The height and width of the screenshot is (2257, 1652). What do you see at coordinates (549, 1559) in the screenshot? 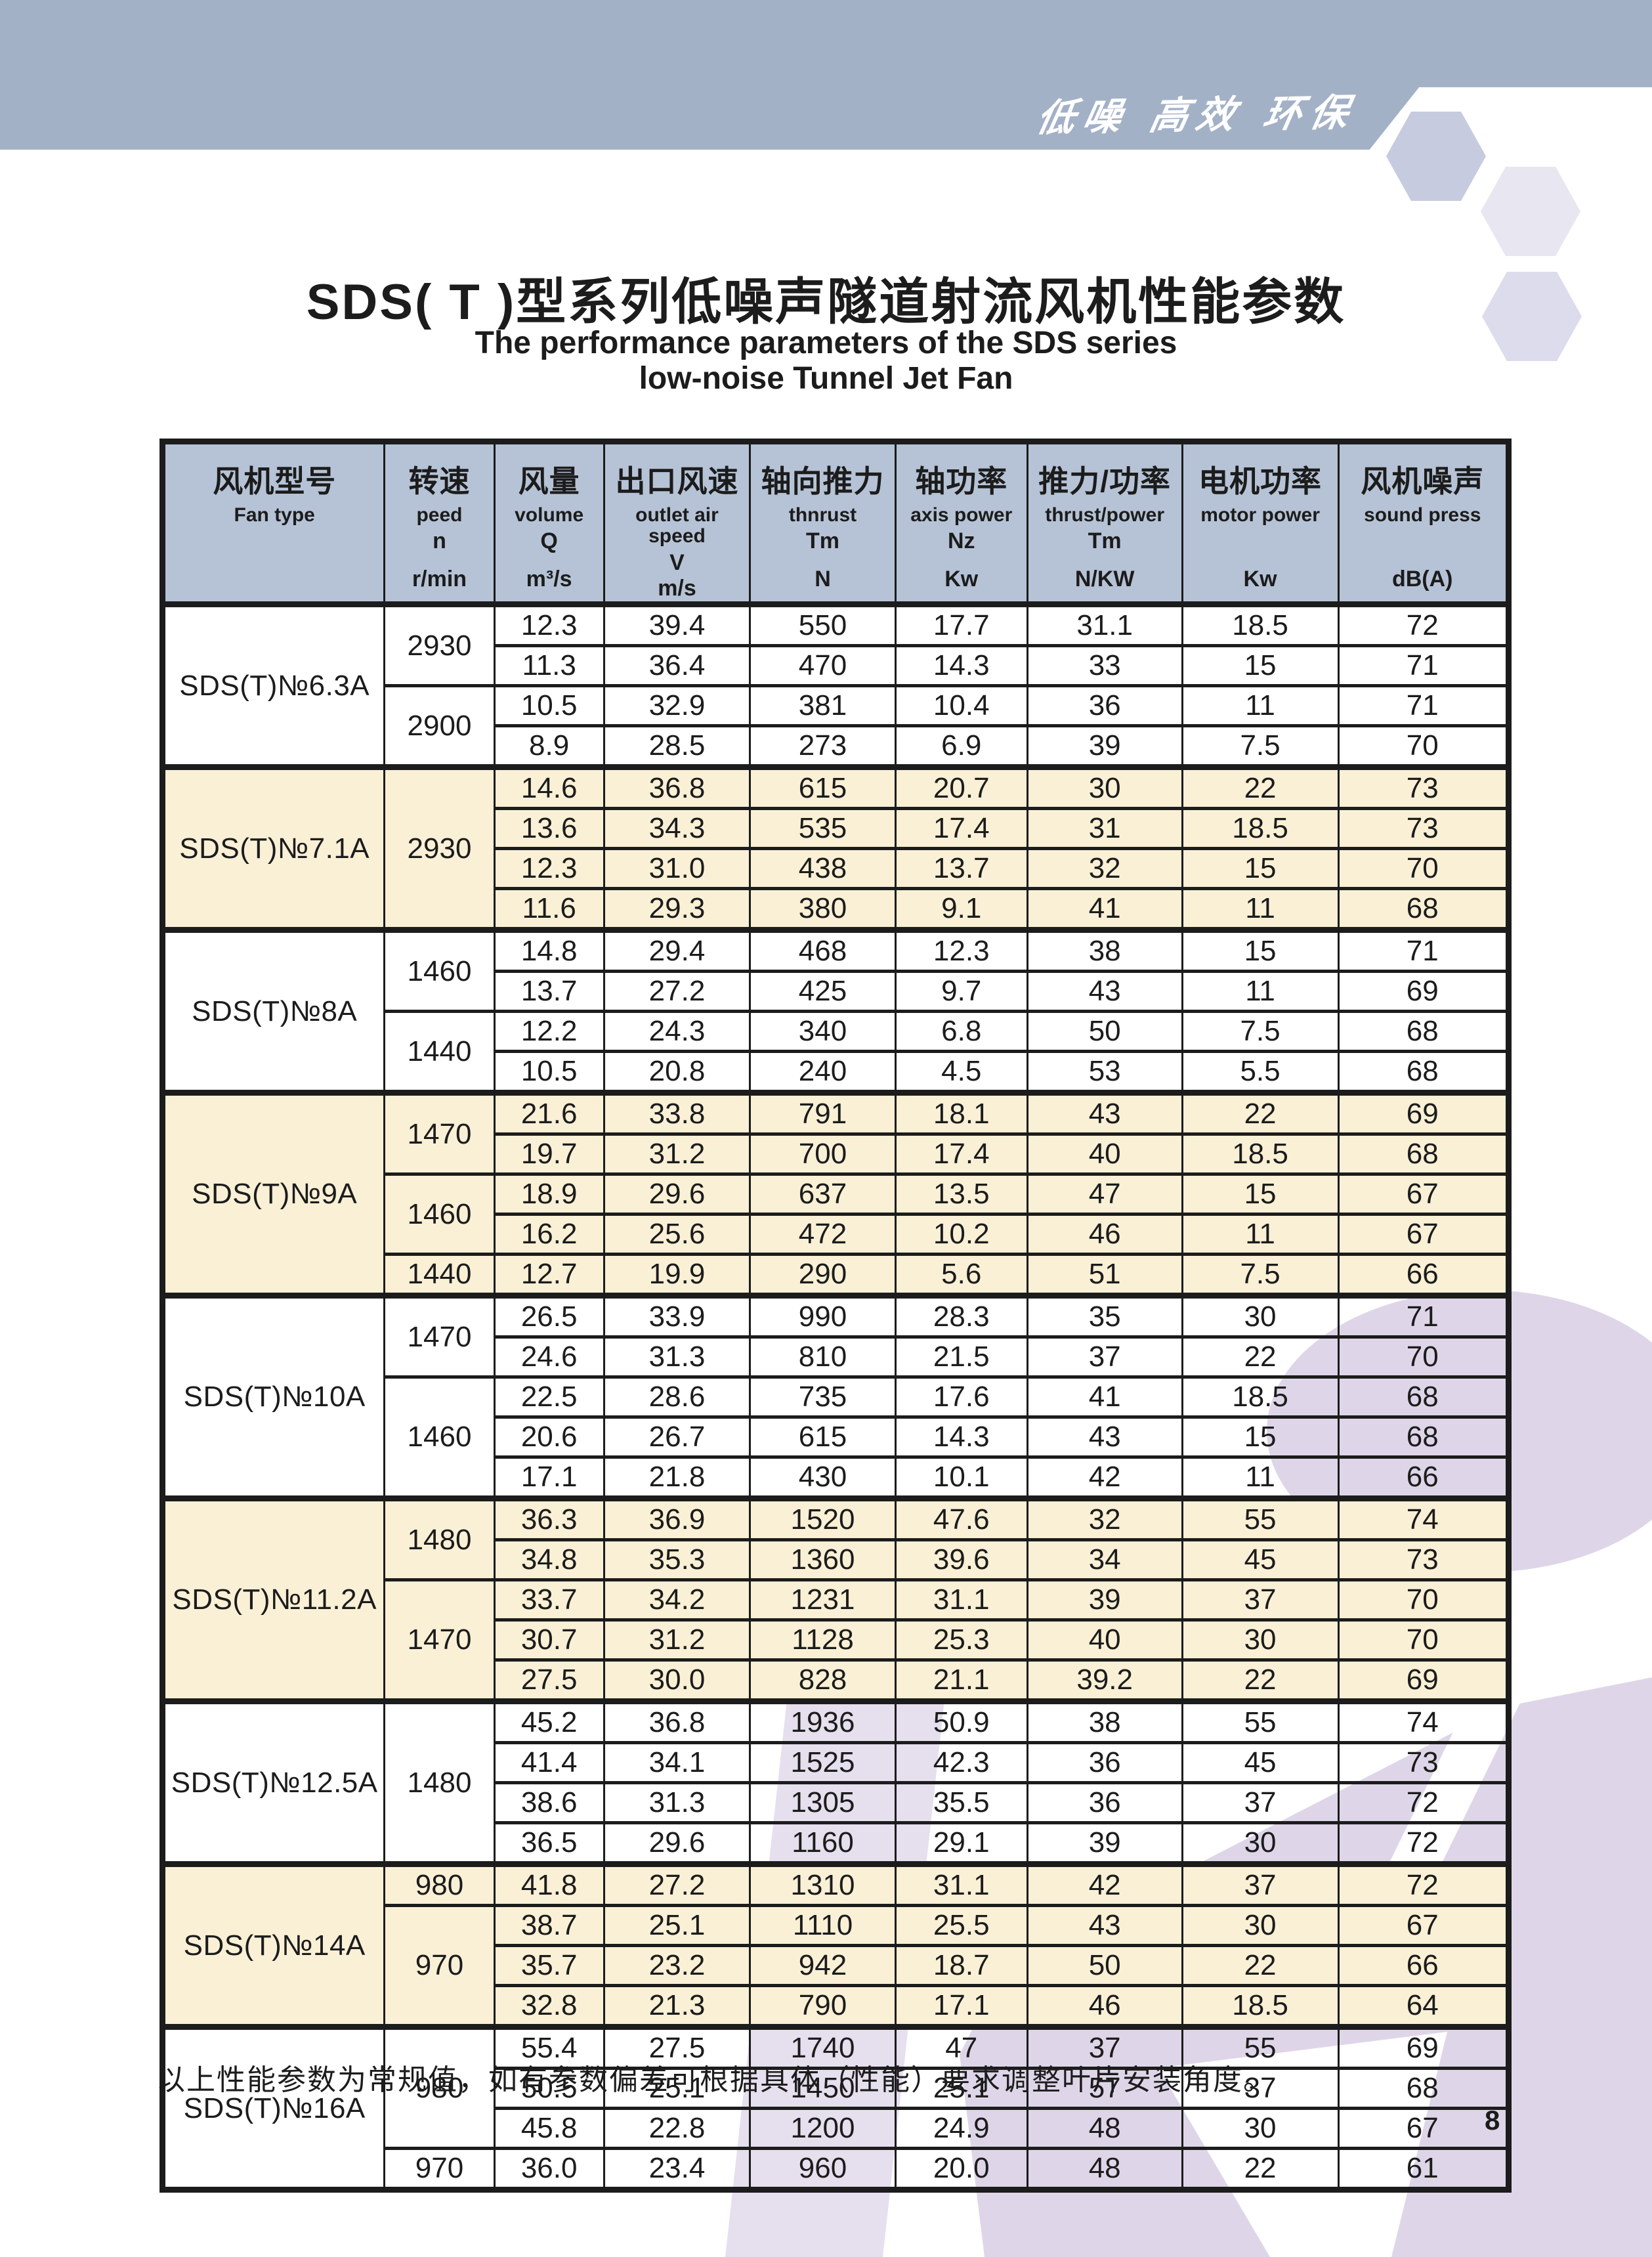
I see `value-cell: 34.8` at bounding box center [549, 1559].